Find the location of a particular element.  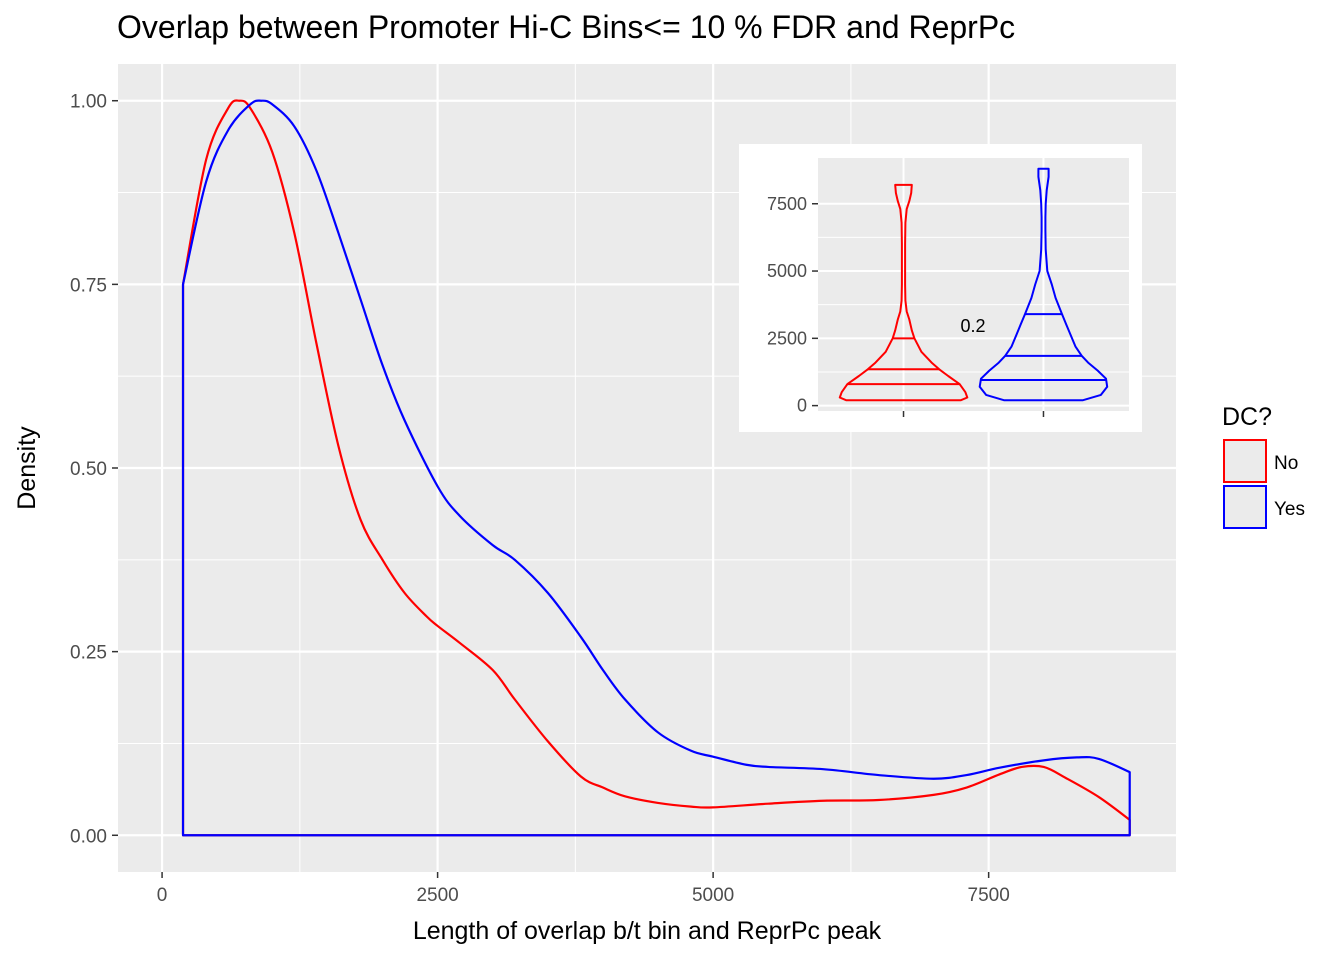

x-tick-label: 7500 is located at coordinates (989, 895).